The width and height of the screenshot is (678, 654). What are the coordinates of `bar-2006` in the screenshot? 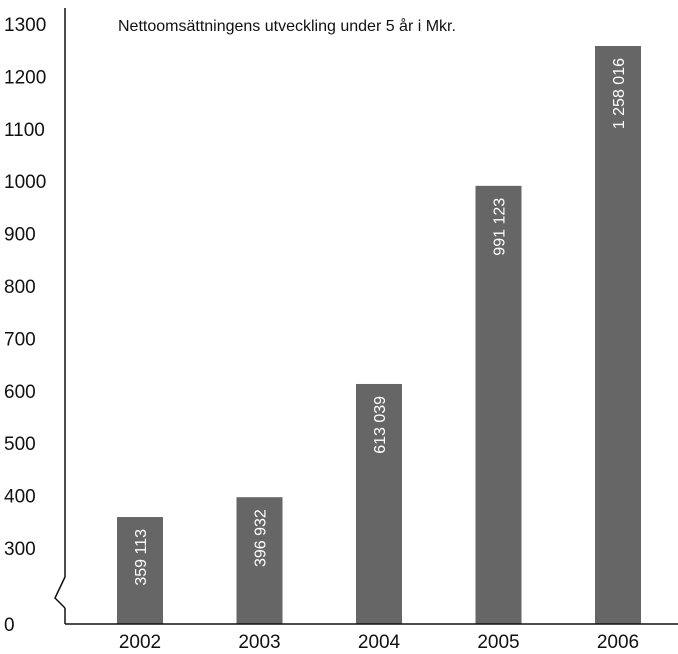 It's located at (618, 334).